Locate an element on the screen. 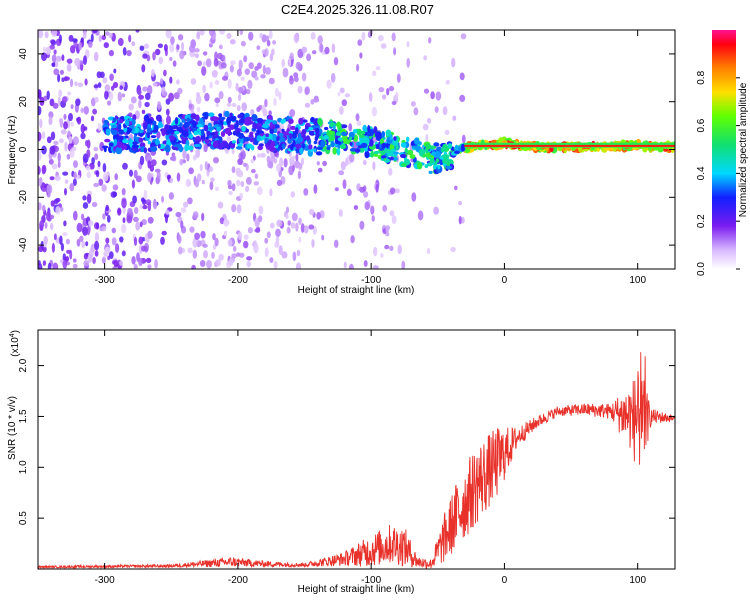  colorbar-tick-label: 0.2 is located at coordinates (701, 221).